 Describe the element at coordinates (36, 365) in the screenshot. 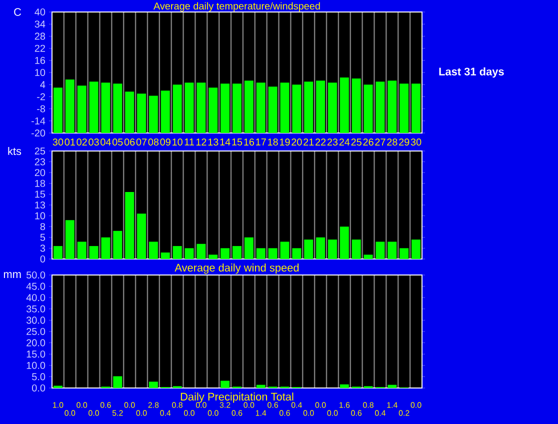

I see `y-tick-label: 10.0` at that location.